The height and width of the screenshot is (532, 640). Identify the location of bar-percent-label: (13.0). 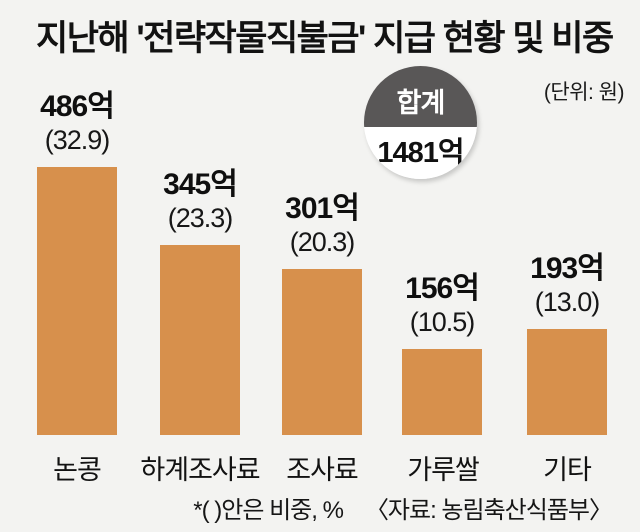
(567, 302).